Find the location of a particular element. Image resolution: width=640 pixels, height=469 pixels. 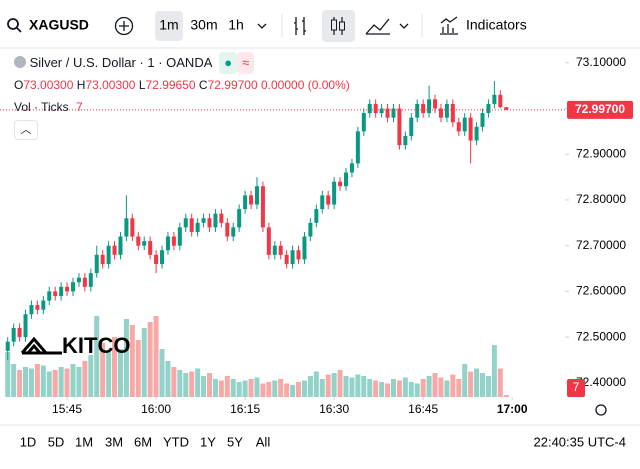

market-status: ● is located at coordinates (228, 63).